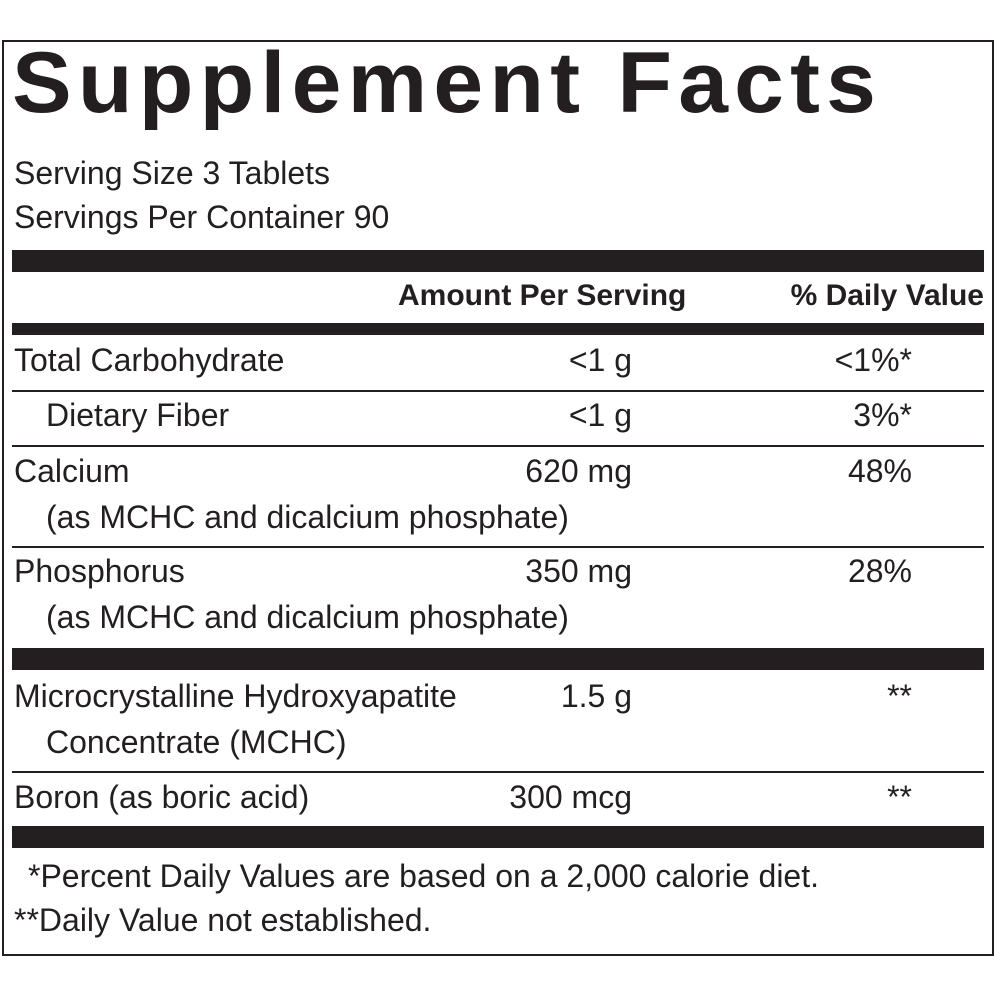  Describe the element at coordinates (196, 742) in the screenshot. I see `nutrient-source: Concentrate (MCHC)` at that location.